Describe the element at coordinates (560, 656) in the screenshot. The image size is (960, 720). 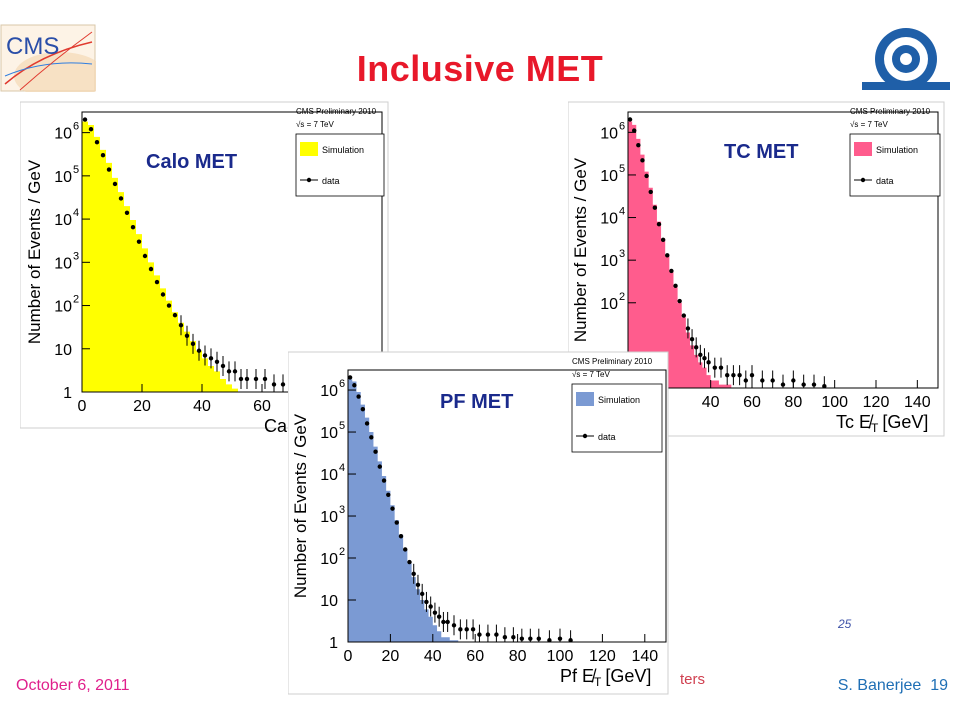
I see `x-tick-label: 100` at that location.